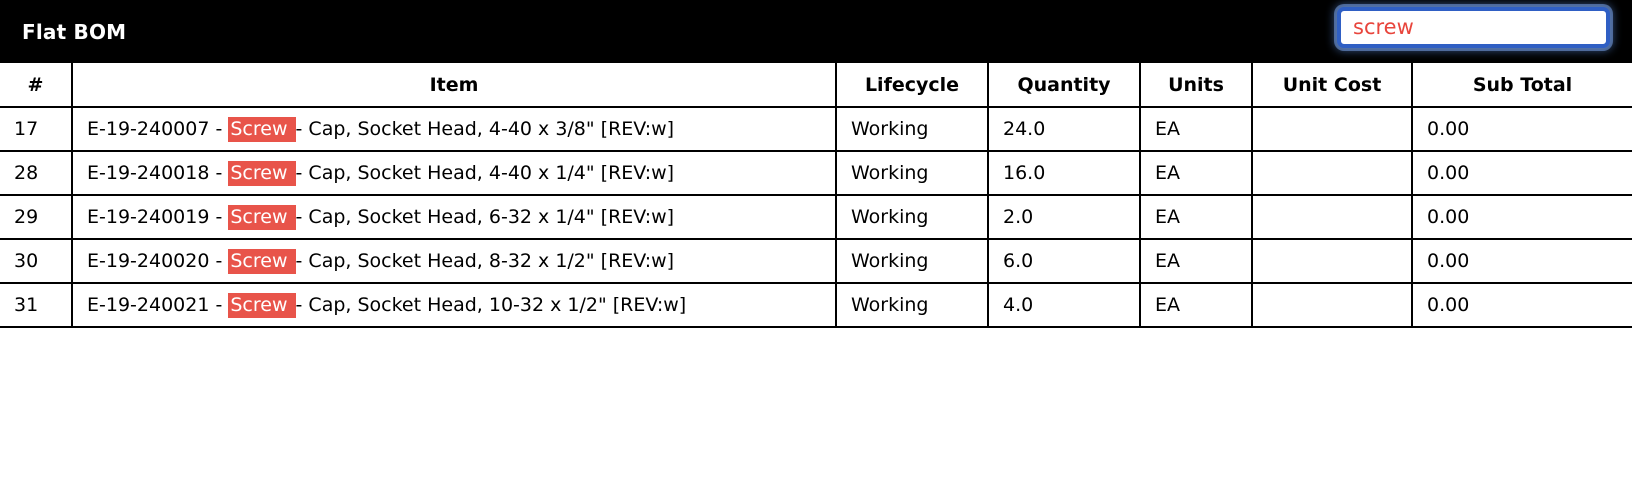 The image size is (1632, 482). I want to click on column-header-item: Item, so click(454, 85).